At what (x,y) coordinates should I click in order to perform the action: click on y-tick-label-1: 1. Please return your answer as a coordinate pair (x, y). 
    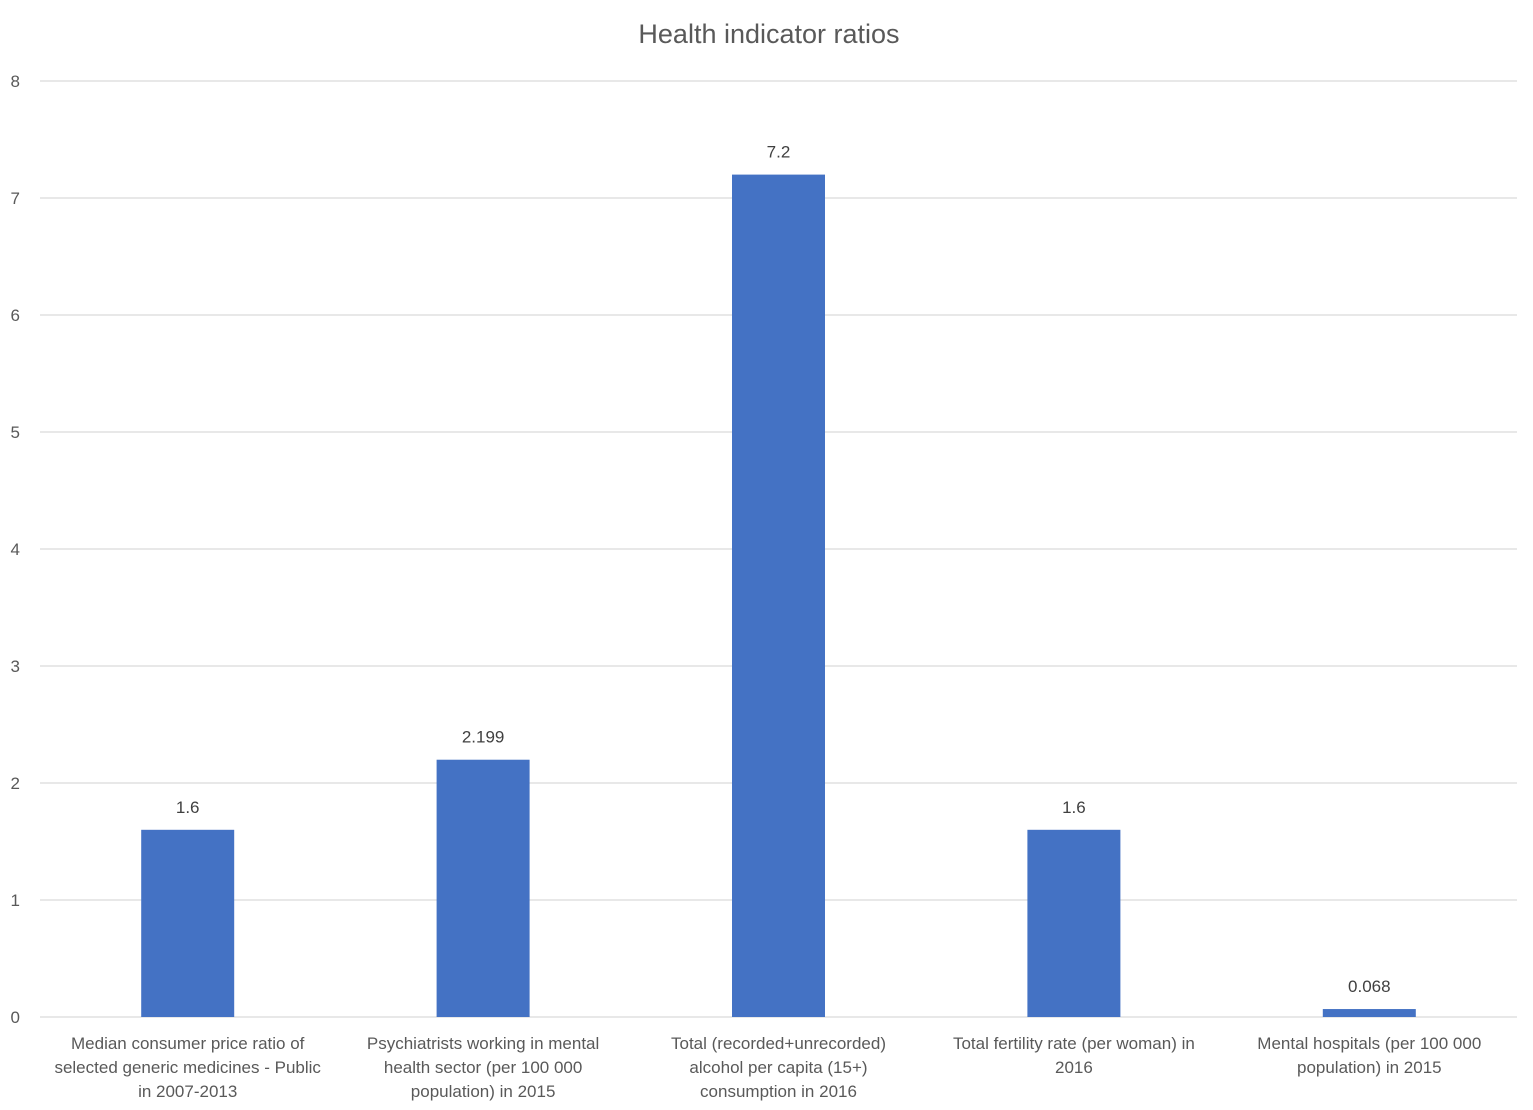
    Looking at the image, I should click on (15, 900).